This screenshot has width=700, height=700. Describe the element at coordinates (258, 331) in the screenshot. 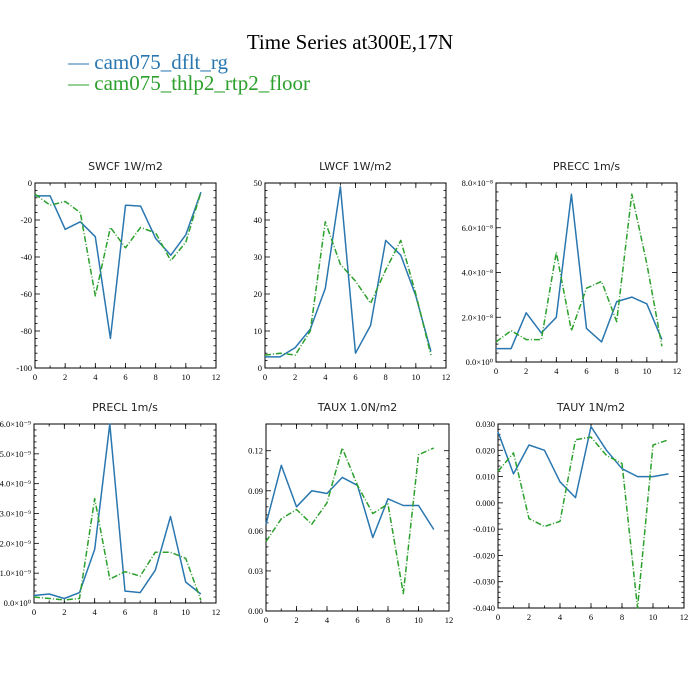

I see `y-tick-label: 10` at that location.